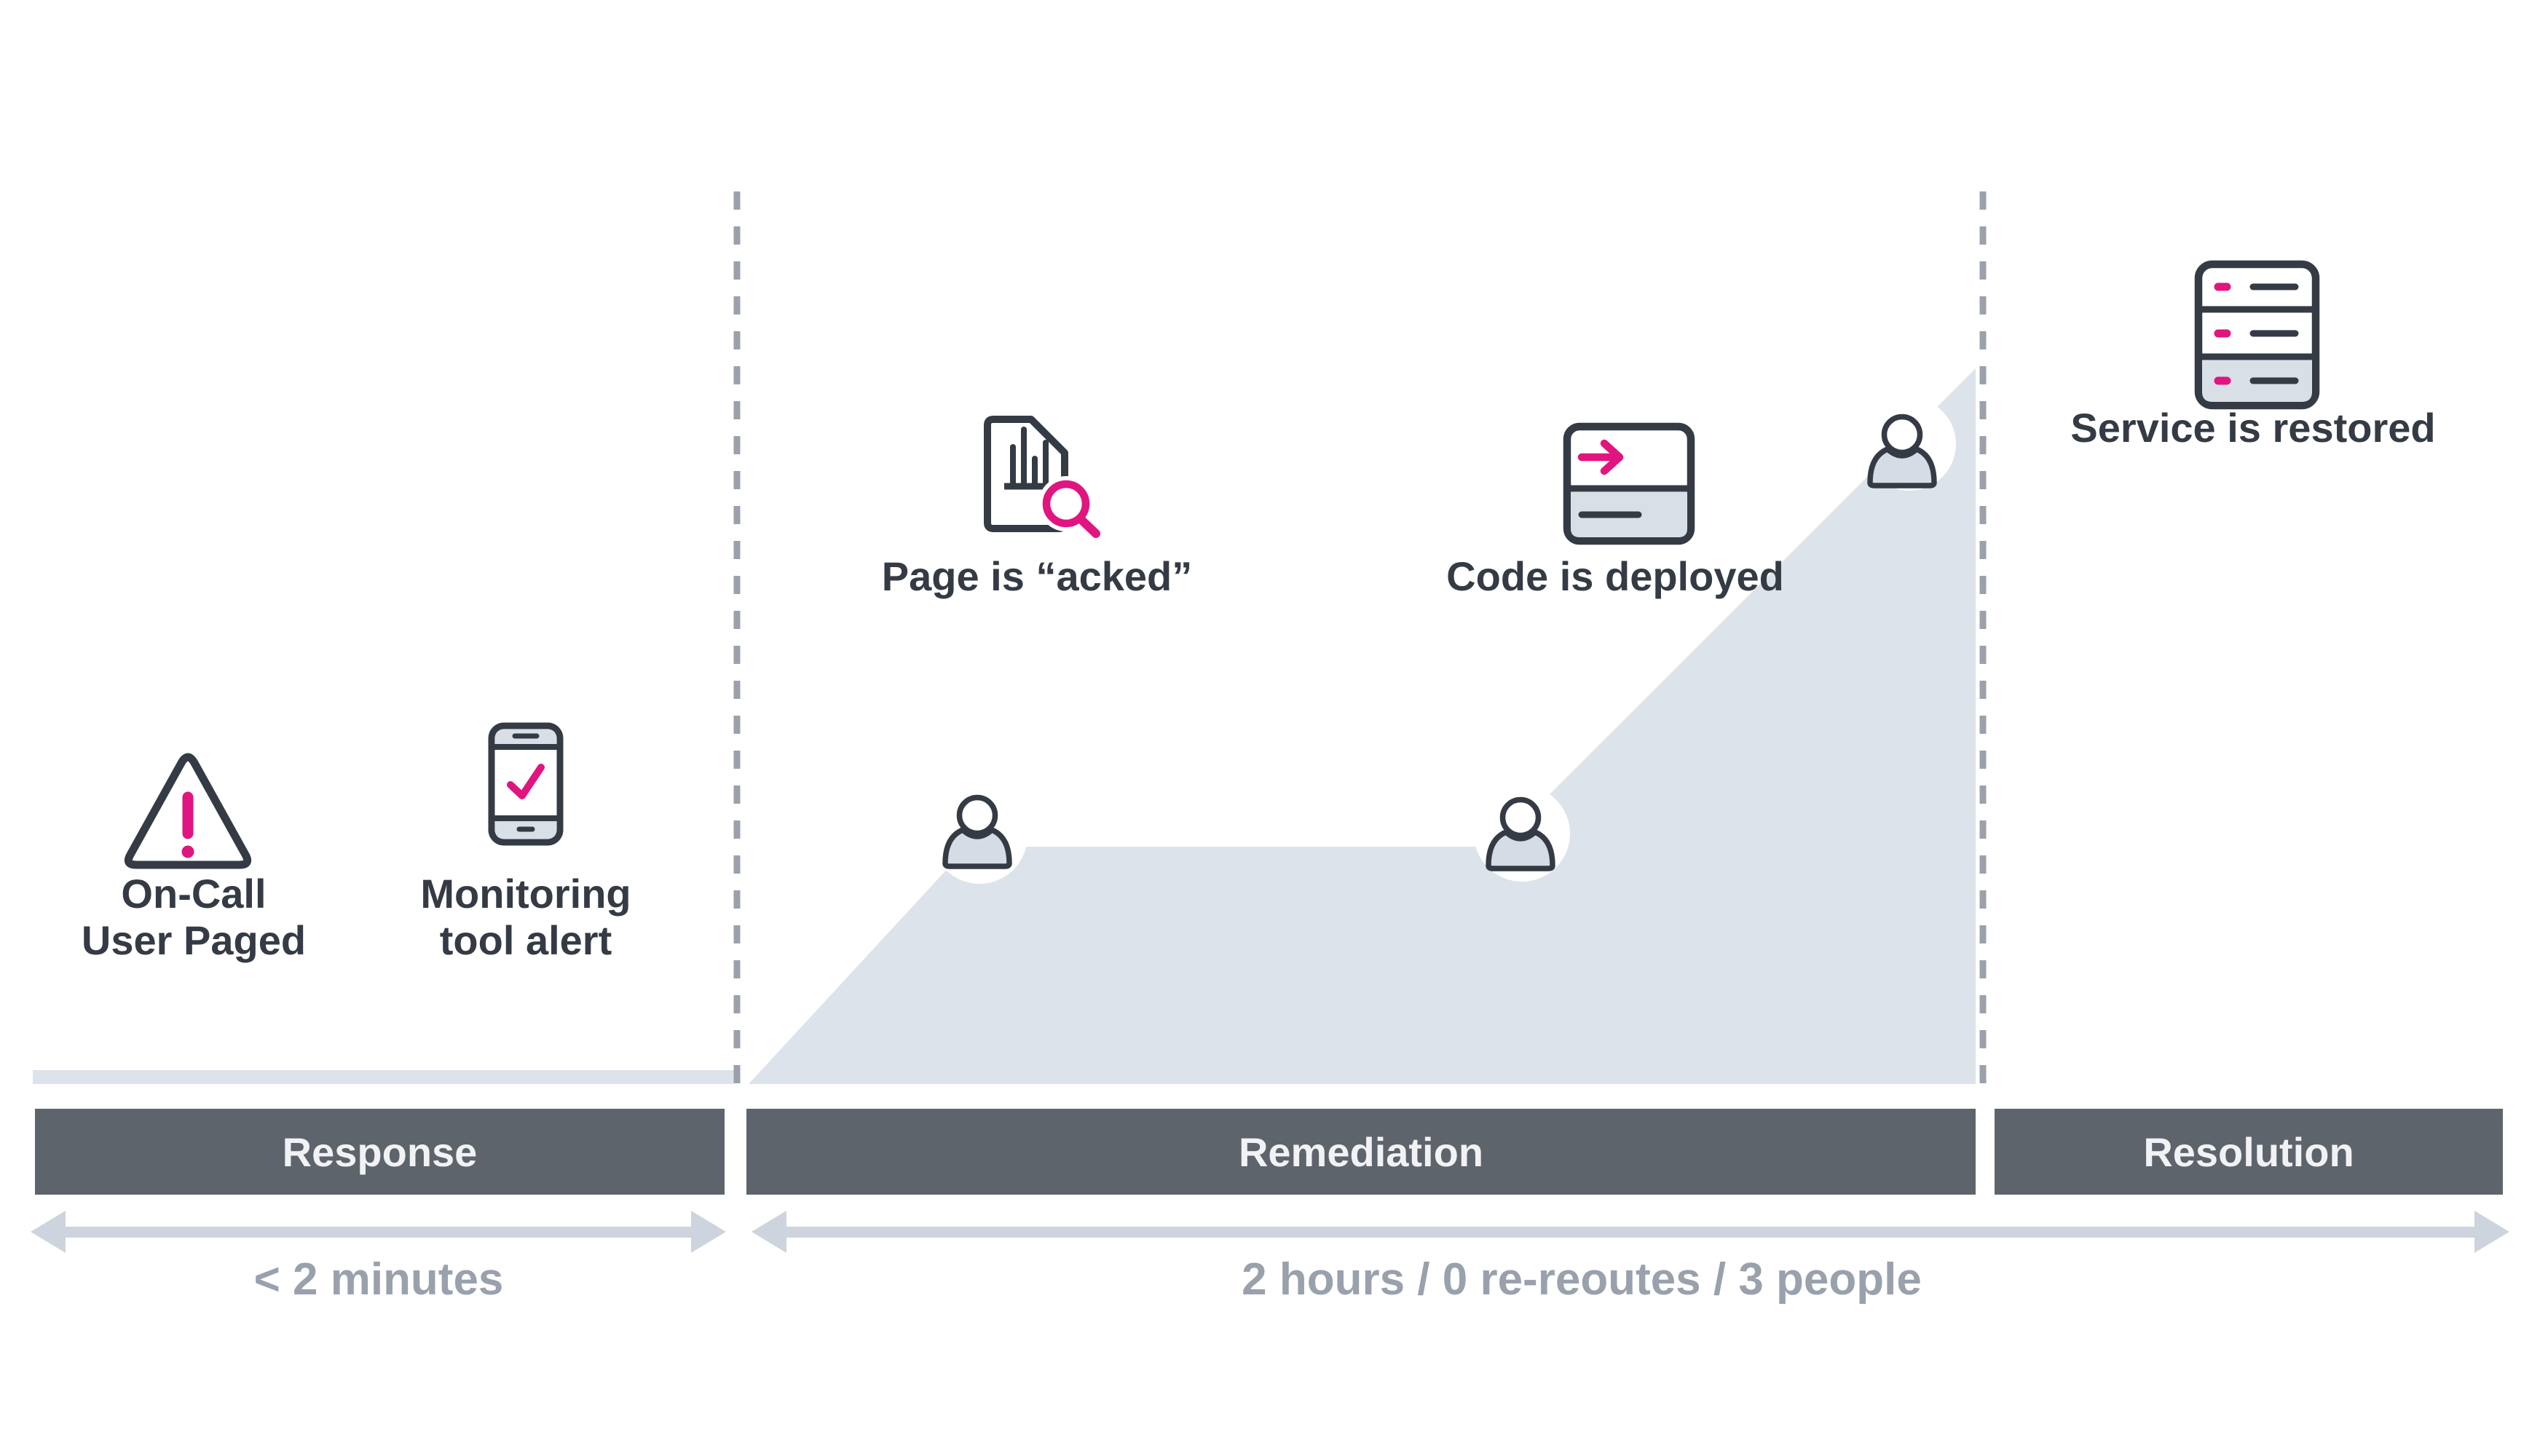 This screenshot has width=2548, height=1456. What do you see at coordinates (1042, 477) in the screenshot?
I see `report-magnifier-icon` at bounding box center [1042, 477].